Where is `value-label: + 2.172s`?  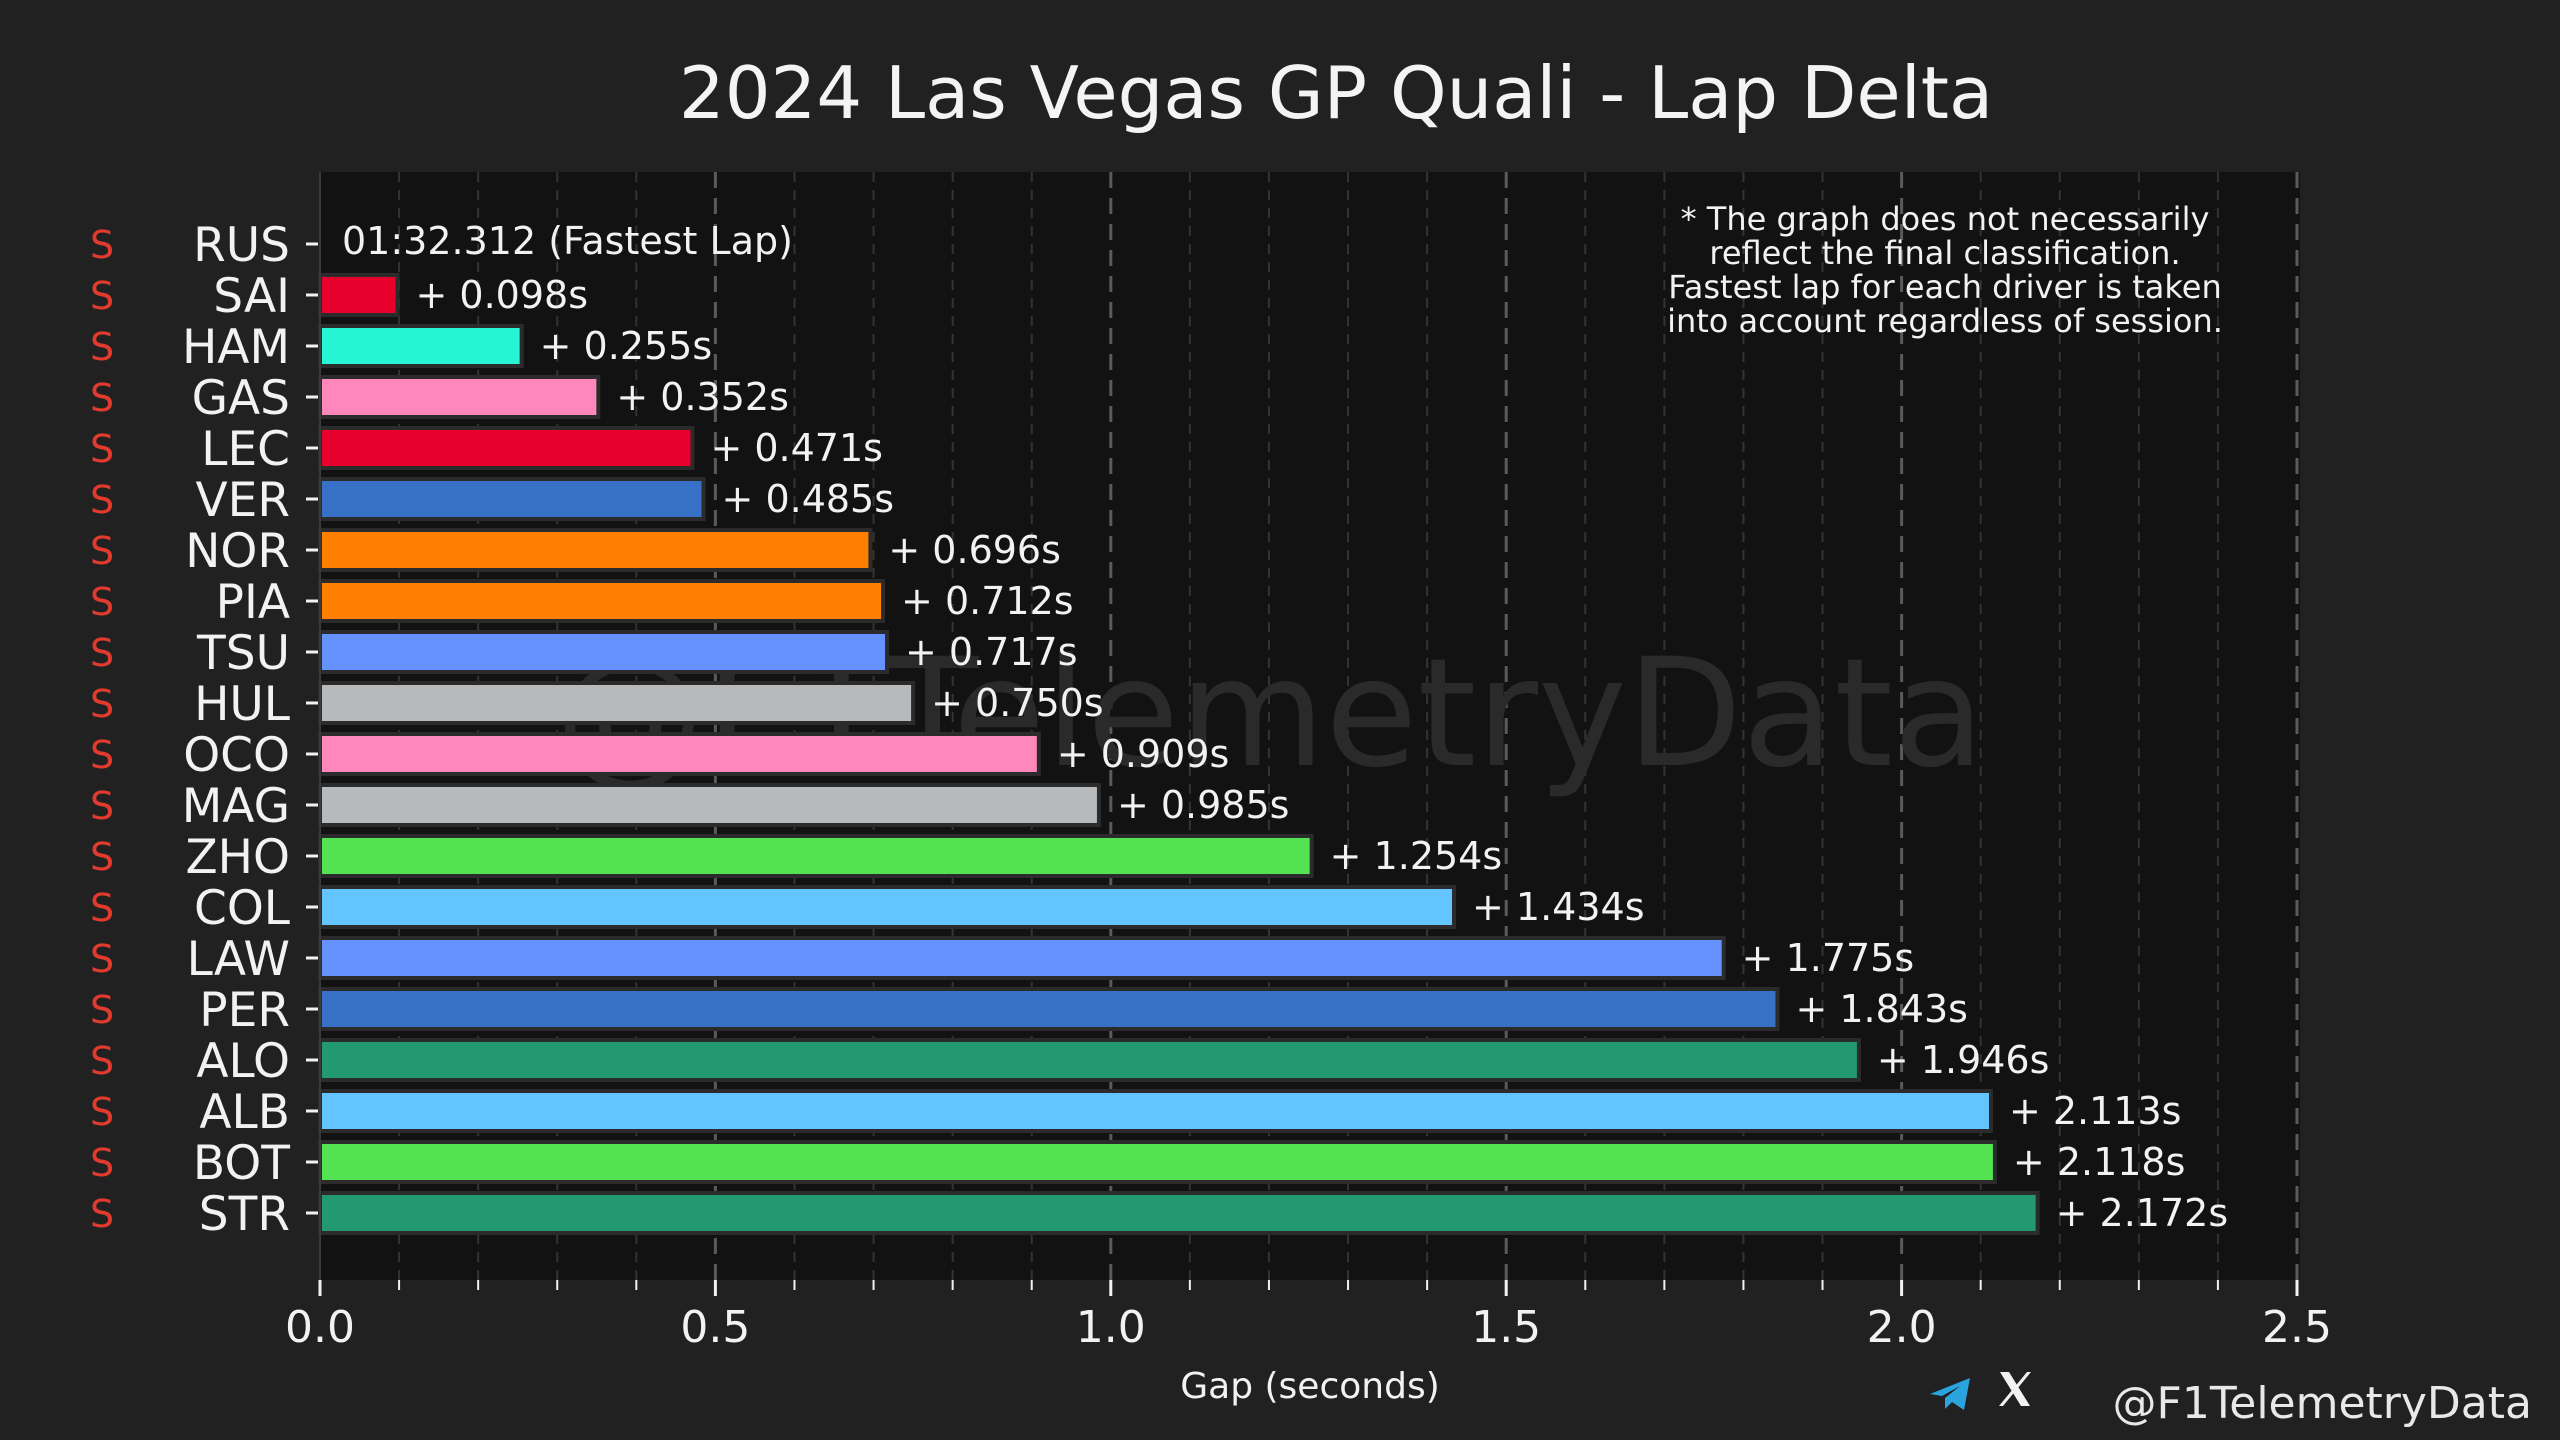 value-label: + 2.172s is located at coordinates (2142, 1213).